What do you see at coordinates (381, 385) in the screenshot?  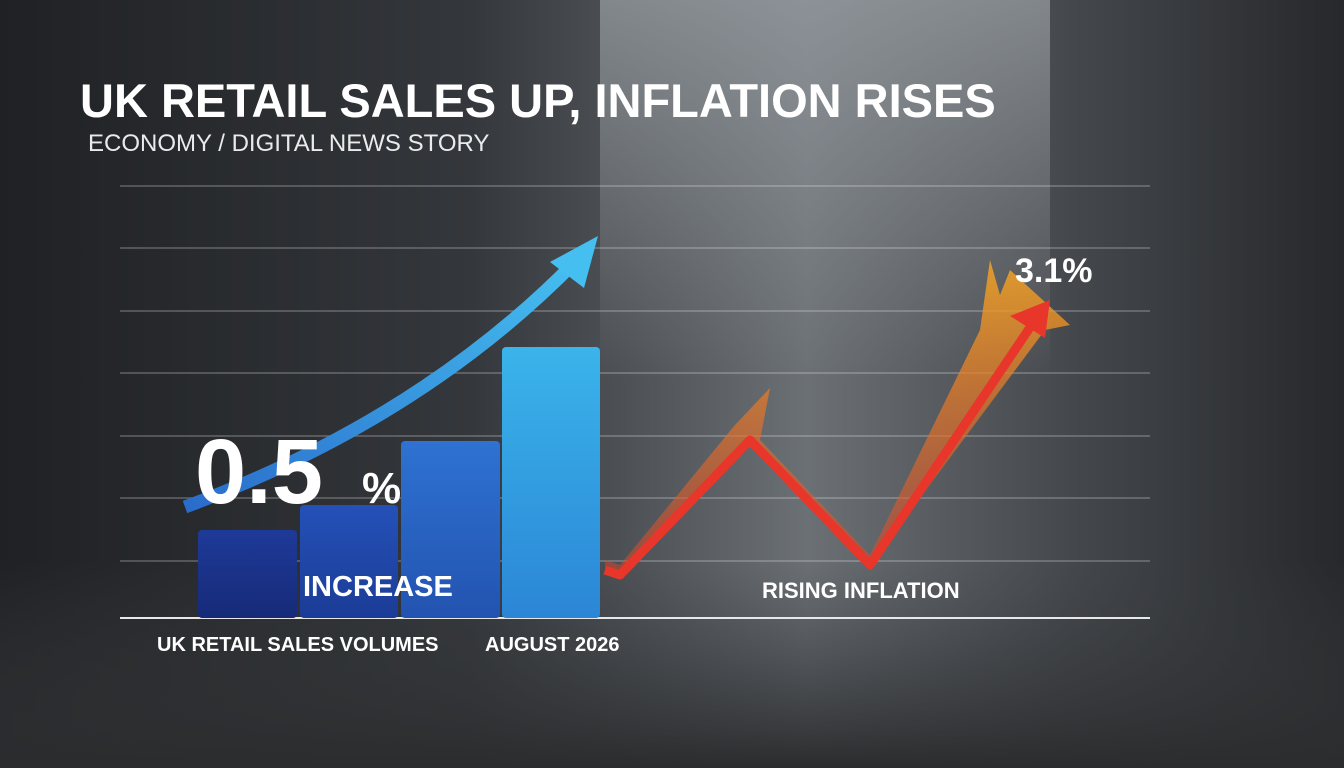 I see `growth-arrow` at bounding box center [381, 385].